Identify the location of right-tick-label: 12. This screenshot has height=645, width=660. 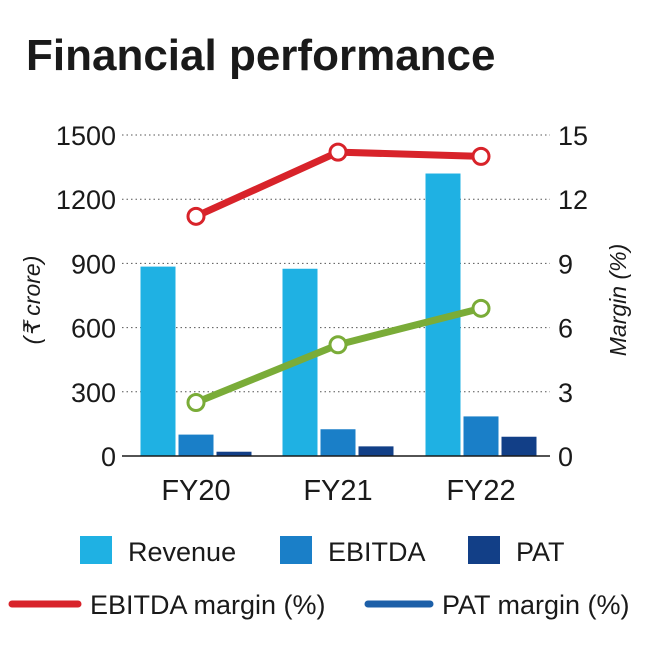
(573, 200).